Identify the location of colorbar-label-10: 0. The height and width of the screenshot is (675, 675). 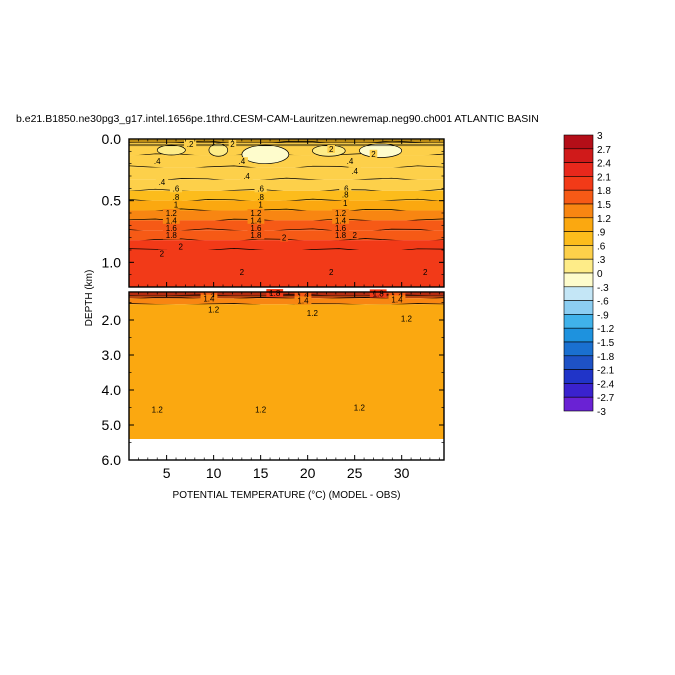
(600, 274).